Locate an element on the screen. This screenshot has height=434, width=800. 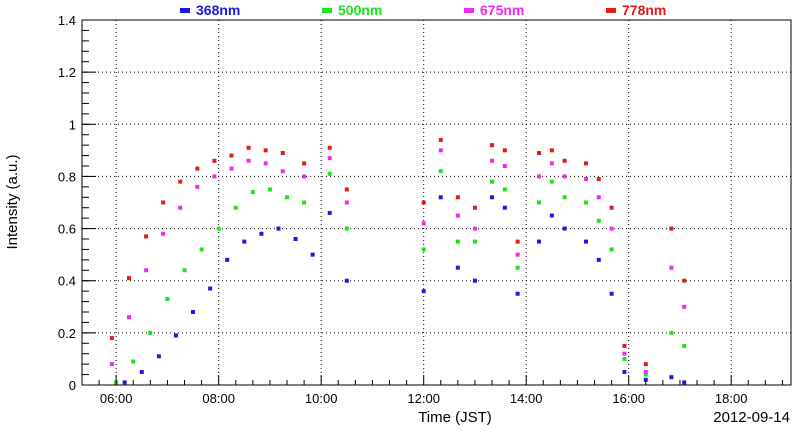
x-tick-label: 06:00 is located at coordinates (116, 398).